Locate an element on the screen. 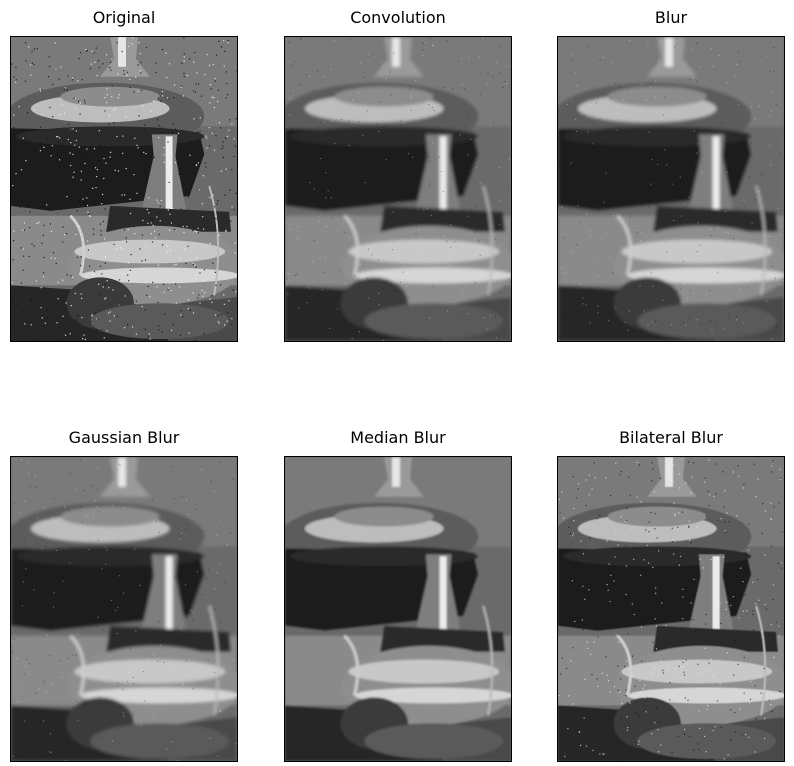 The height and width of the screenshot is (766, 794). panel-title: Median Blur is located at coordinates (398, 437).